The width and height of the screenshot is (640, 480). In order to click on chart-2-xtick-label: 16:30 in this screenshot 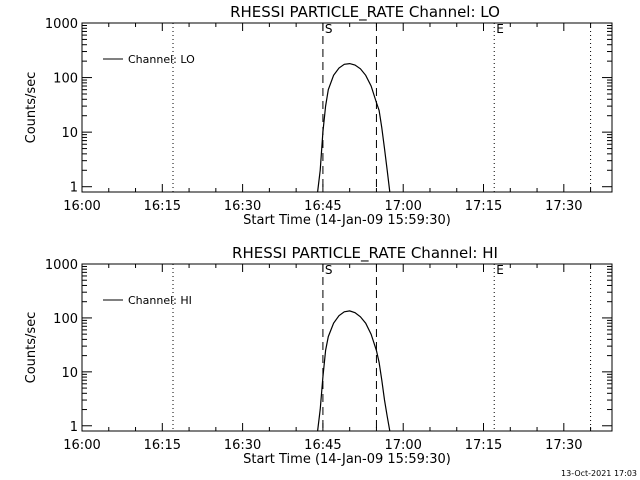, I will do `click(242, 445)`.